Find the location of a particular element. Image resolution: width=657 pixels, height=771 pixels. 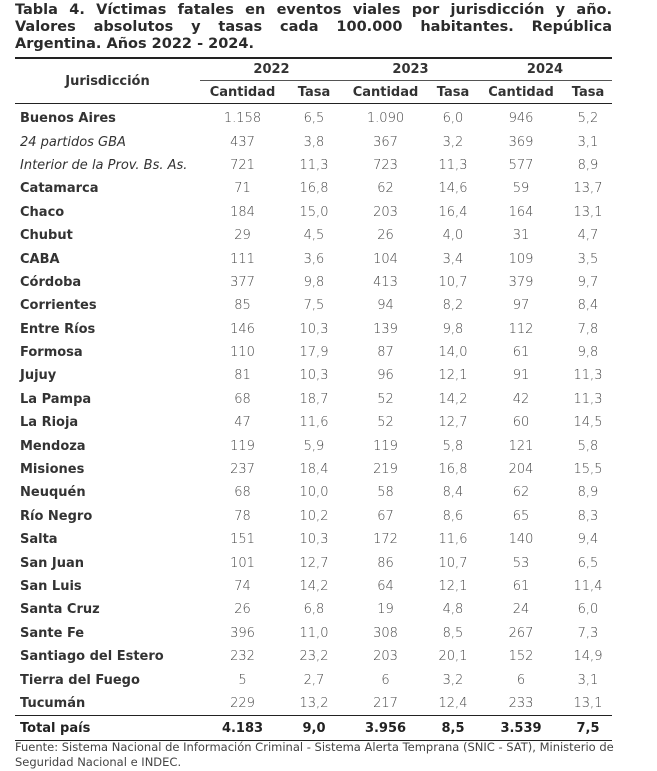

jurisdiction-cell: Corrientes is located at coordinates (58, 306).